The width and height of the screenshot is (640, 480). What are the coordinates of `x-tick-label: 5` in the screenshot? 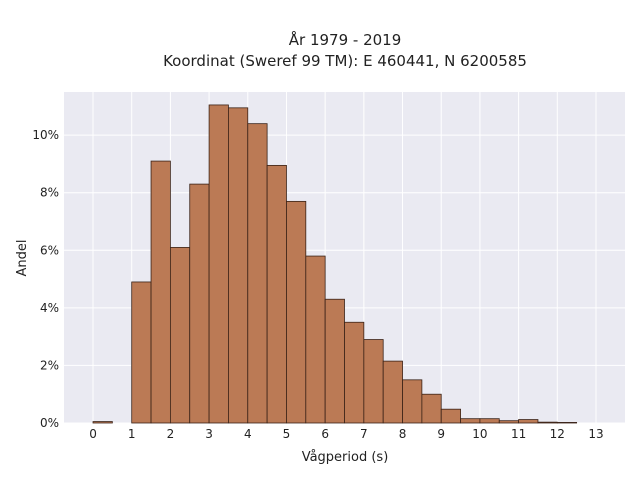 It's located at (287, 434).